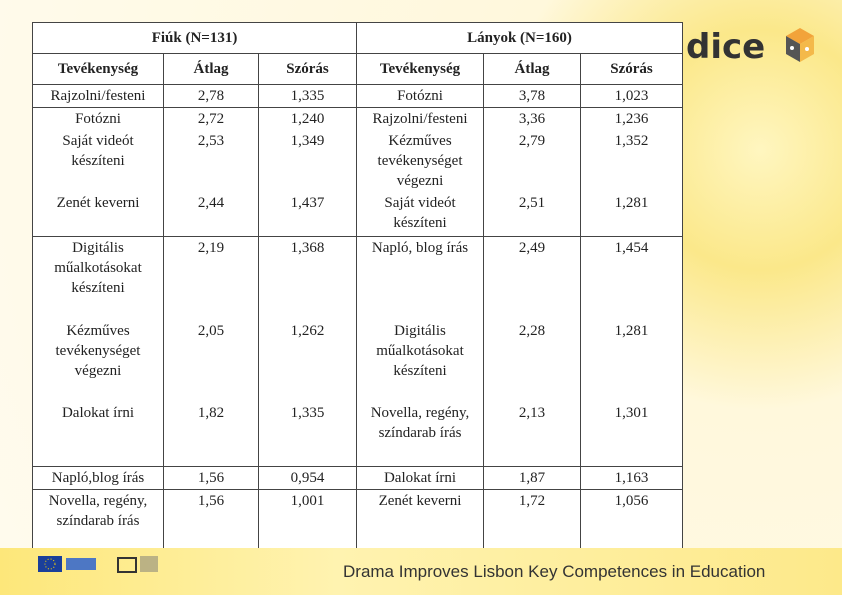  Describe the element at coordinates (307, 277) in the screenshot. I see `number-cell: 1,368` at that location.